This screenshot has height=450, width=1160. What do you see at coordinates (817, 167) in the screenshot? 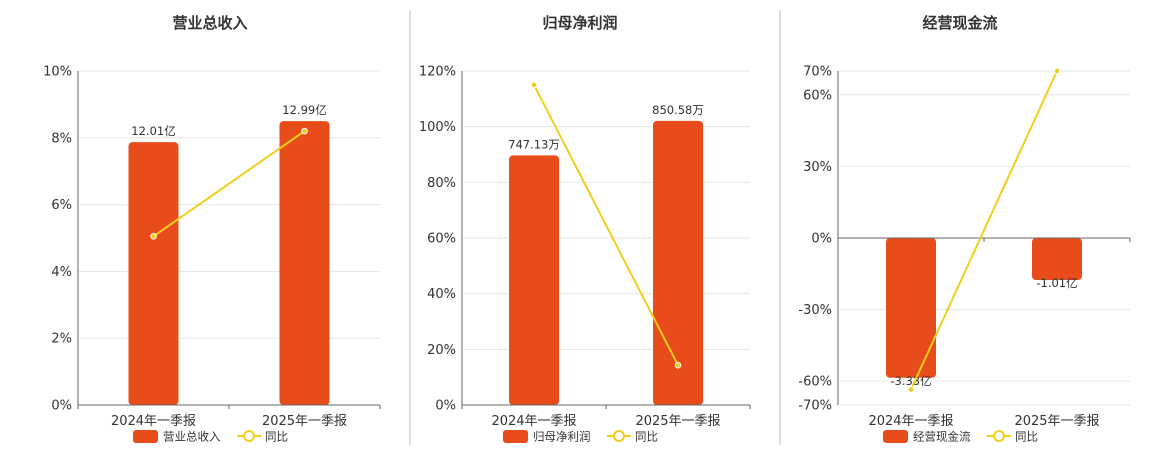
I see `y-tick-label: 30%` at bounding box center [817, 167].